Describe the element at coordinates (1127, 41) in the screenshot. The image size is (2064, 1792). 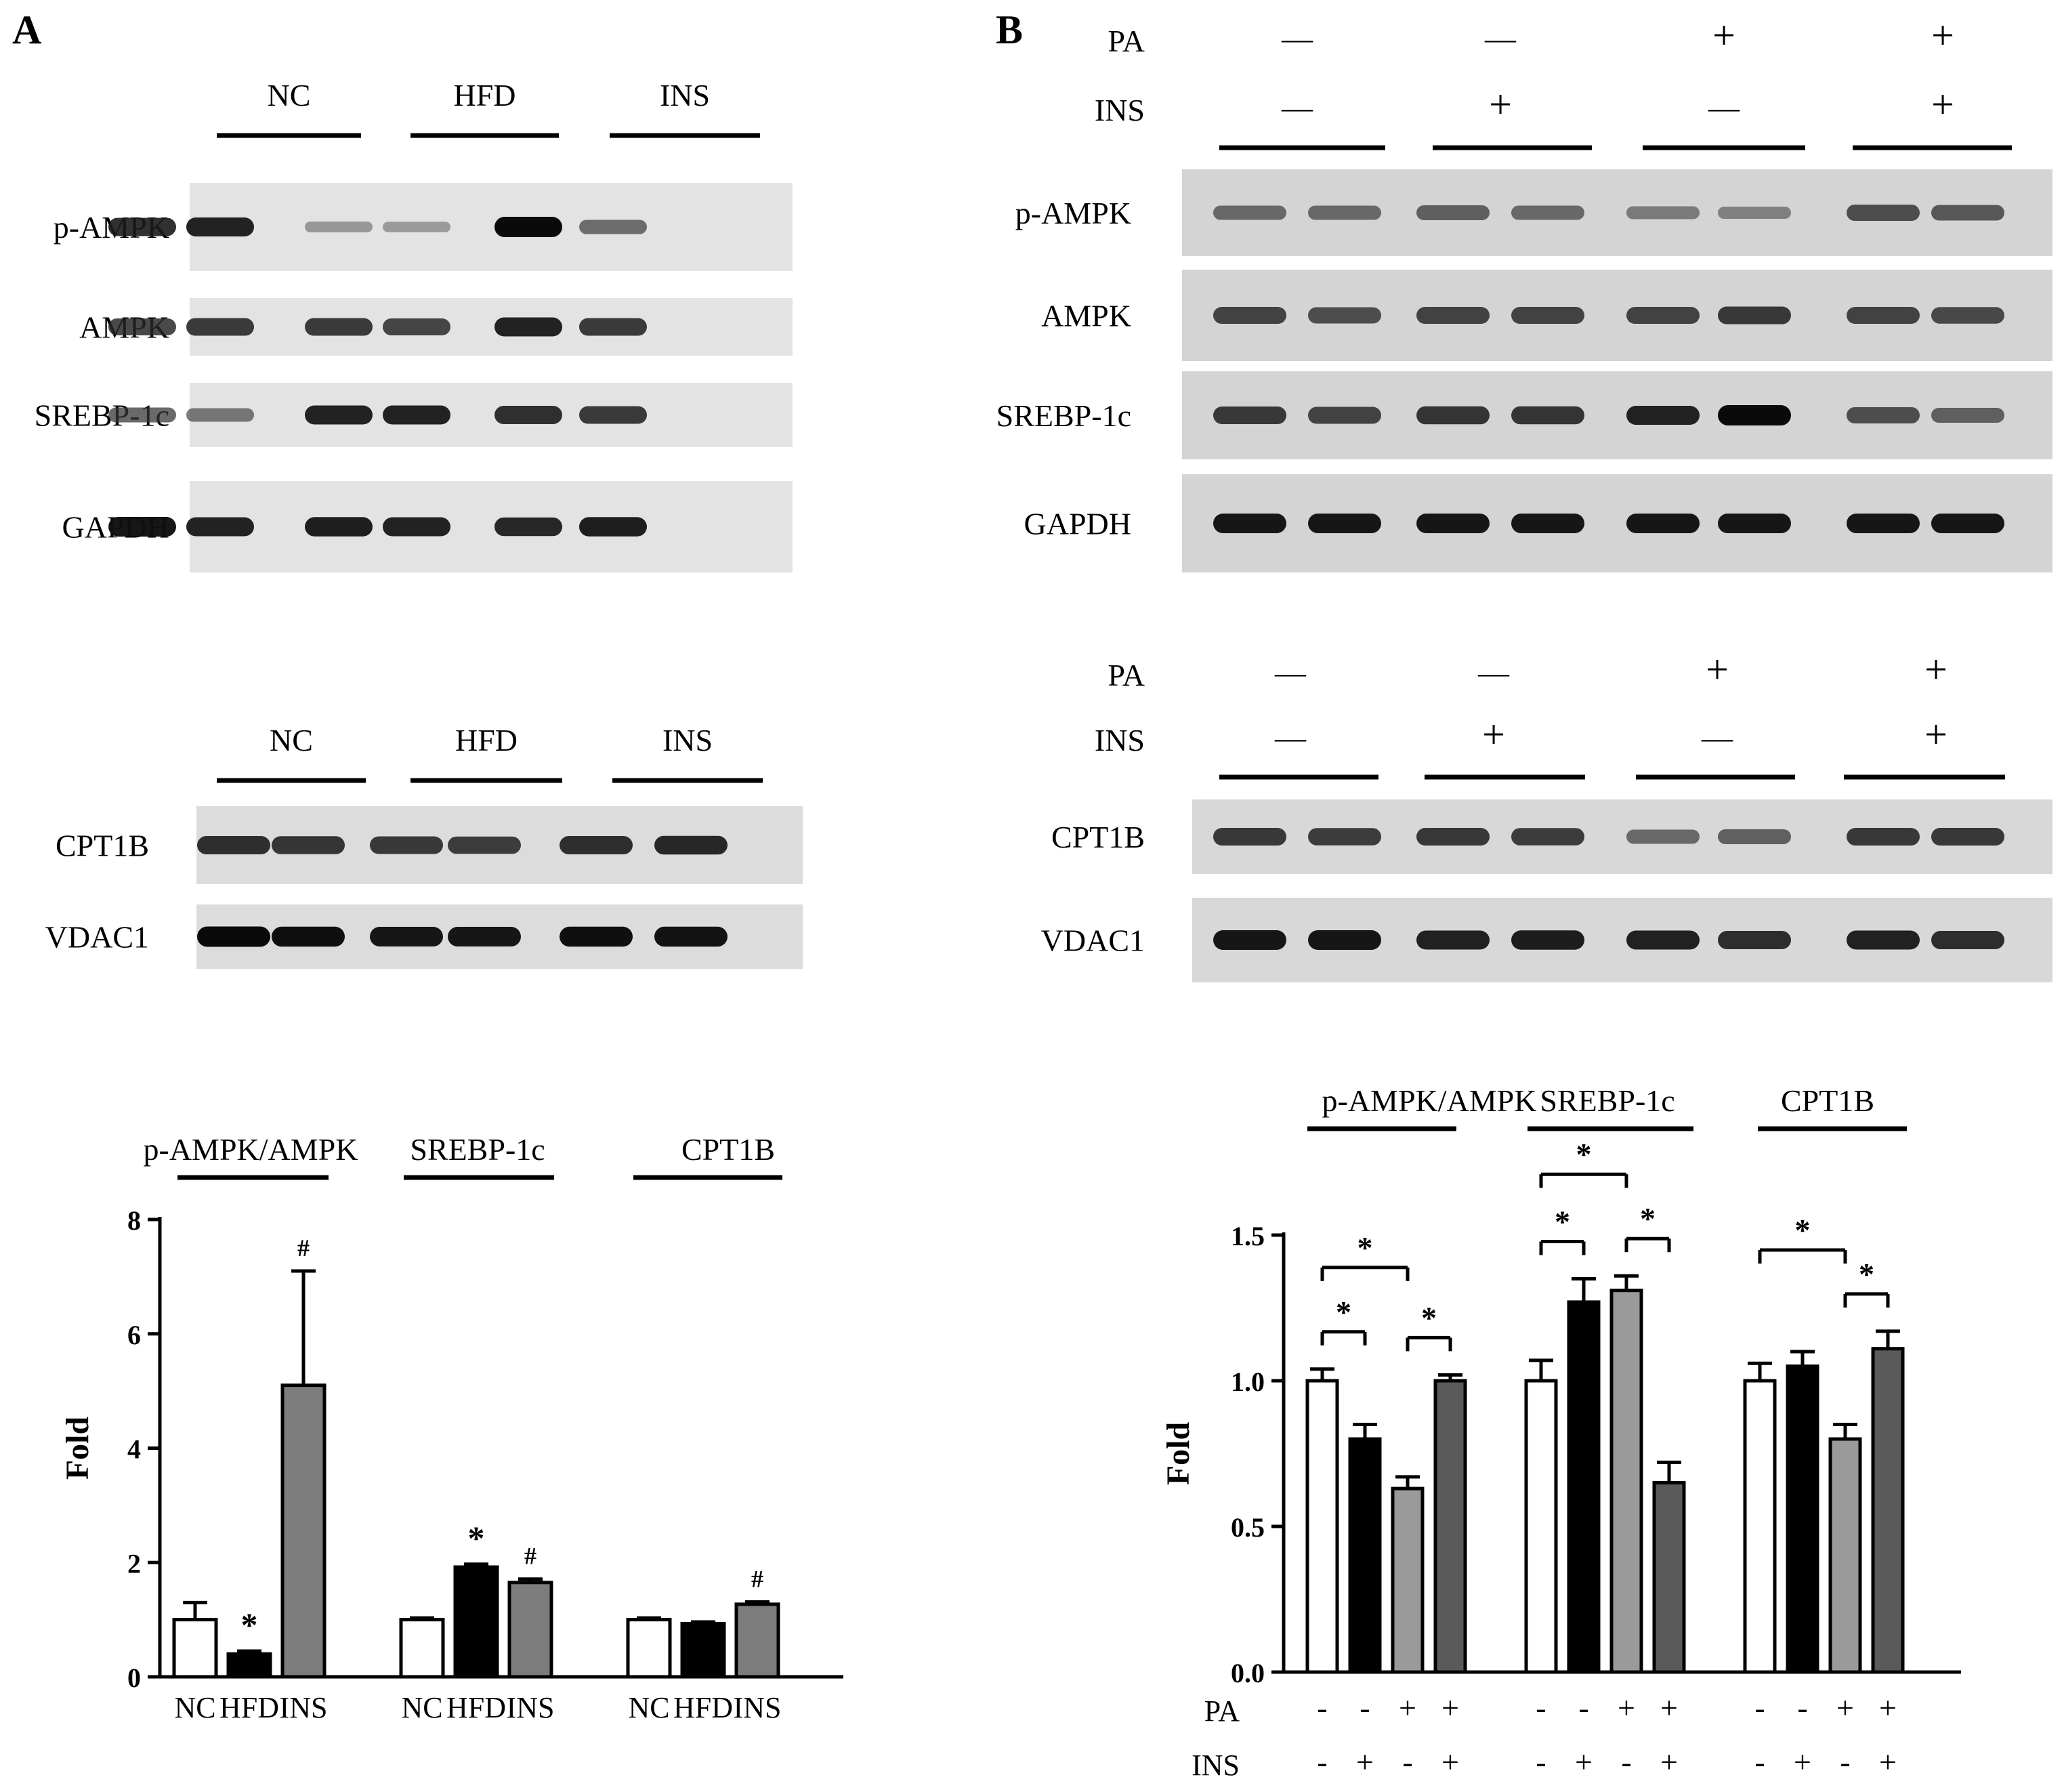
I see `treatment-label: PA` at that location.